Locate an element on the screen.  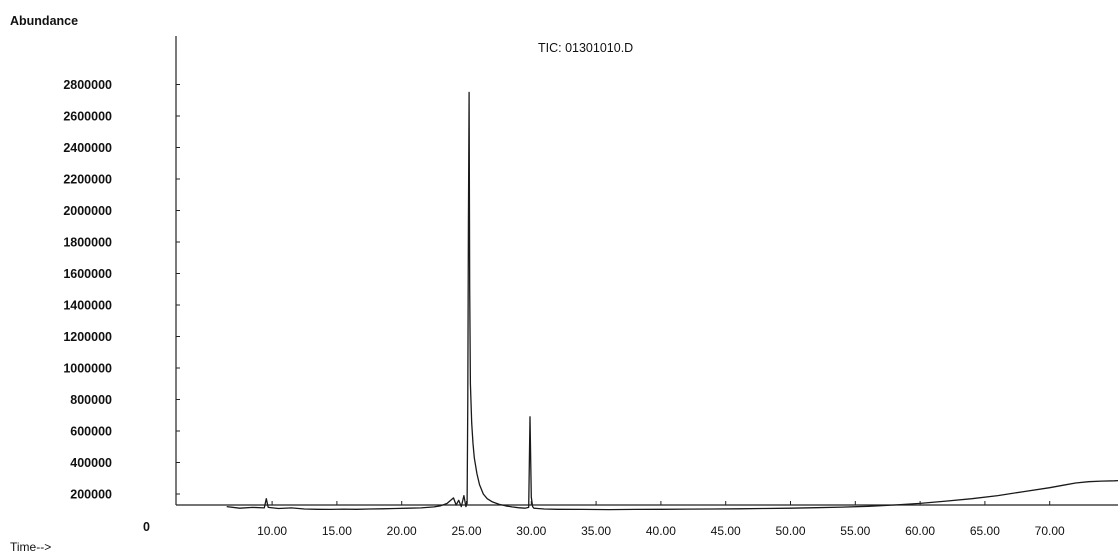
y-tick-label: 1200000 is located at coordinates (87, 337).